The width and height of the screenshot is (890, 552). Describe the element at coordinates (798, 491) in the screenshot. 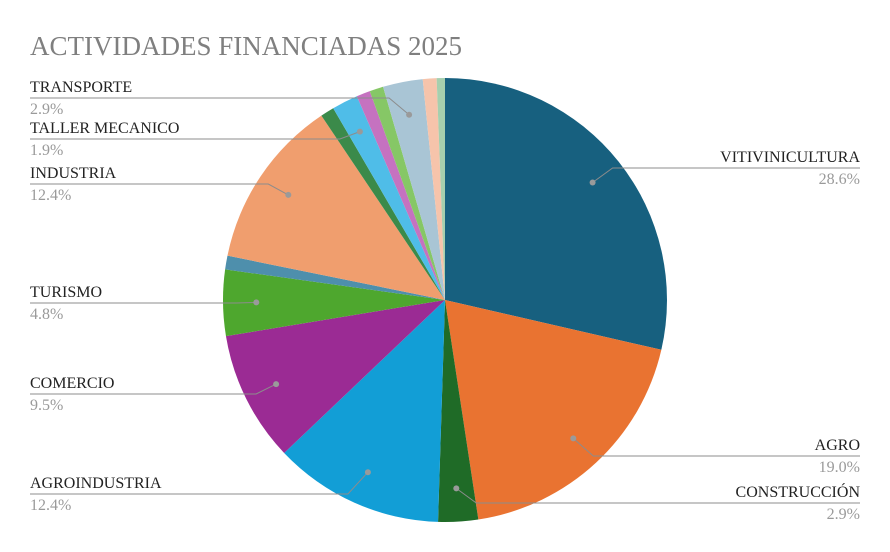

I see `slice-label-construccion: CONSTRUCCIÓN` at that location.